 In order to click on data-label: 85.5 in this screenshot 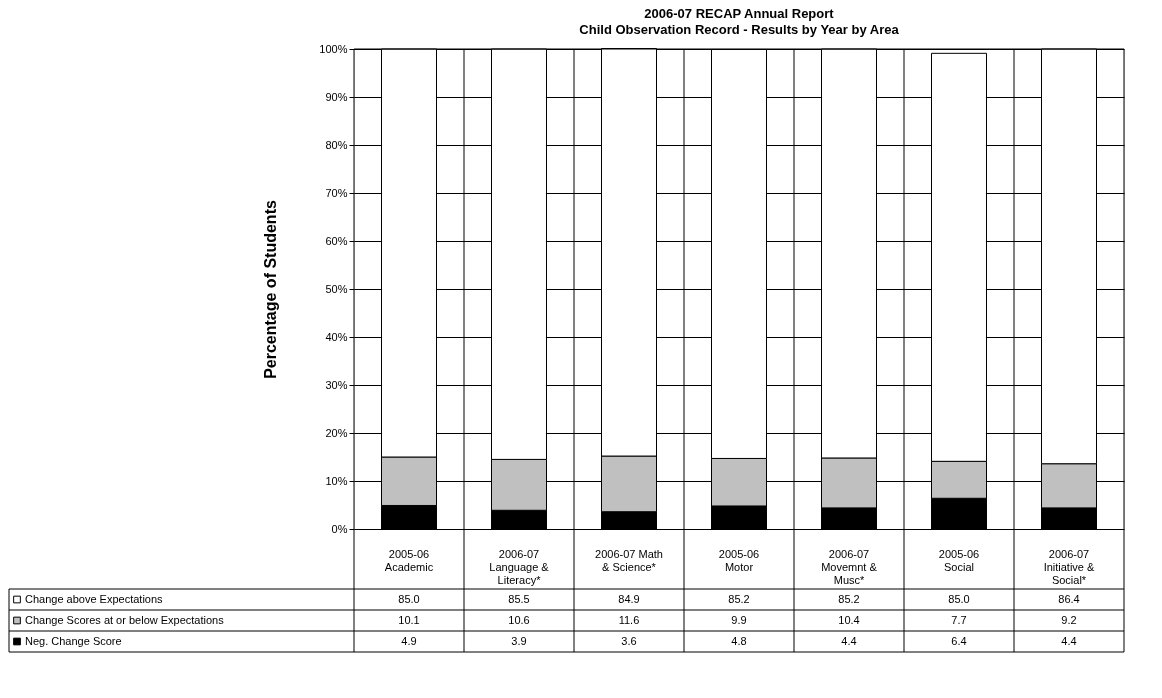, I will do `click(519, 598)`.